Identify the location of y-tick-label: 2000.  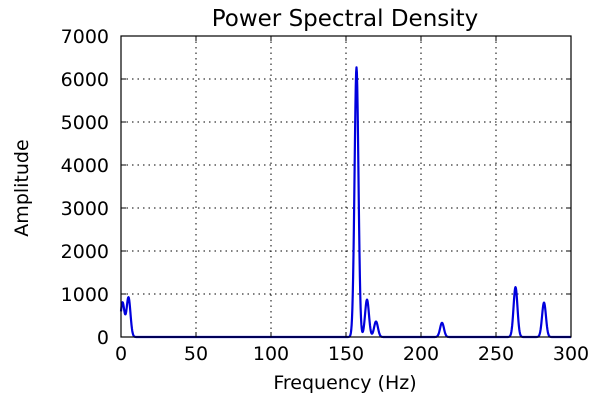
(85, 252).